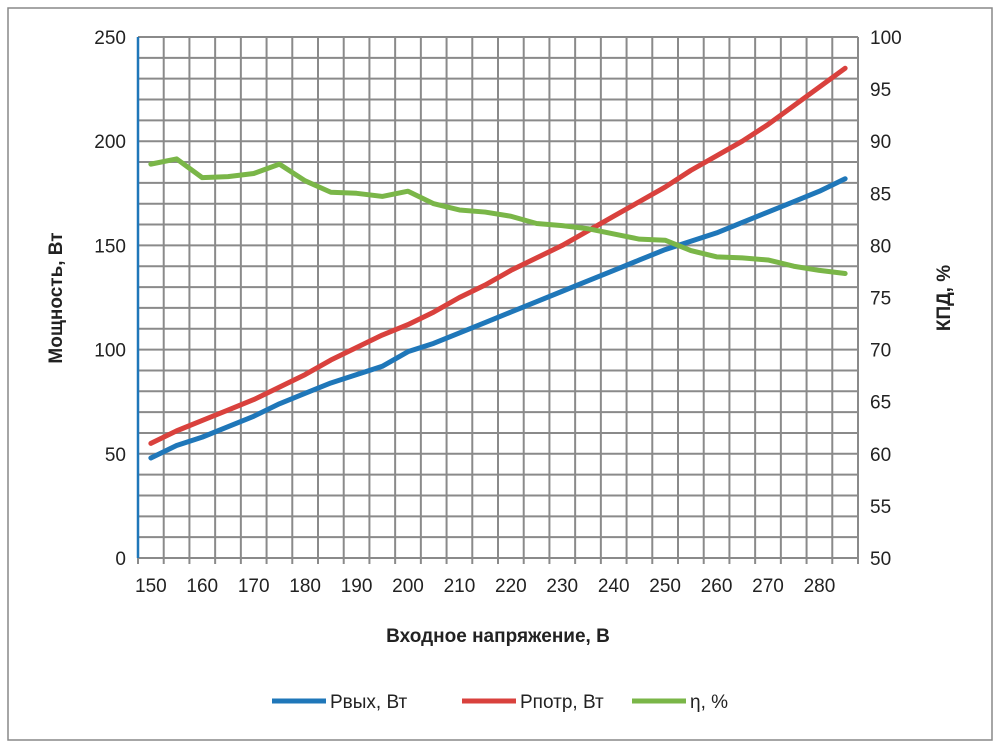 This screenshot has height=753, width=1000. What do you see at coordinates (880, 507) in the screenshot?
I see `y2-tick-label: 55` at bounding box center [880, 507].